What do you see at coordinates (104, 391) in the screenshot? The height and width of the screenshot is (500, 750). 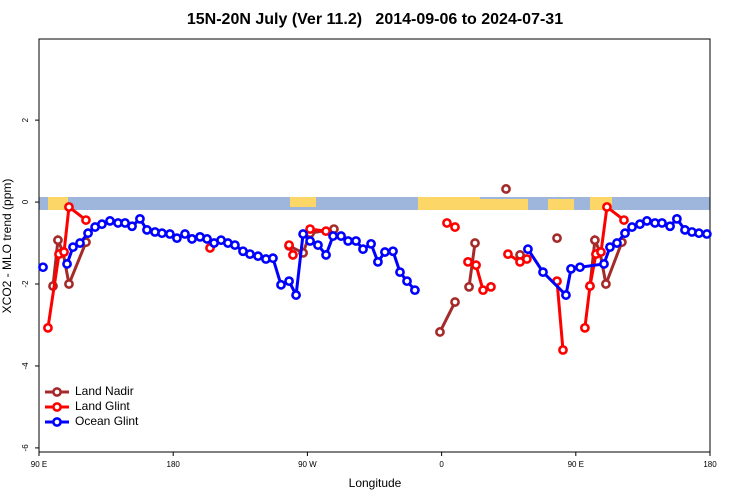 I see `legend-label: Land Nadir` at bounding box center [104, 391].